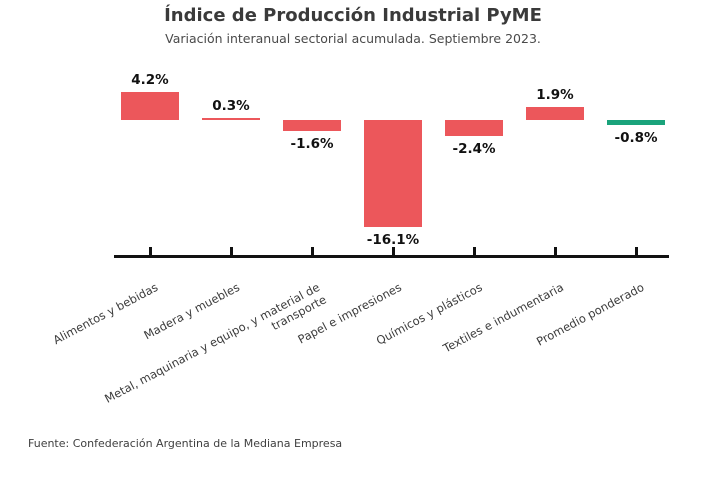 The height and width of the screenshot is (491, 706). I want to click on value-label: -1.6%, so click(312, 143).